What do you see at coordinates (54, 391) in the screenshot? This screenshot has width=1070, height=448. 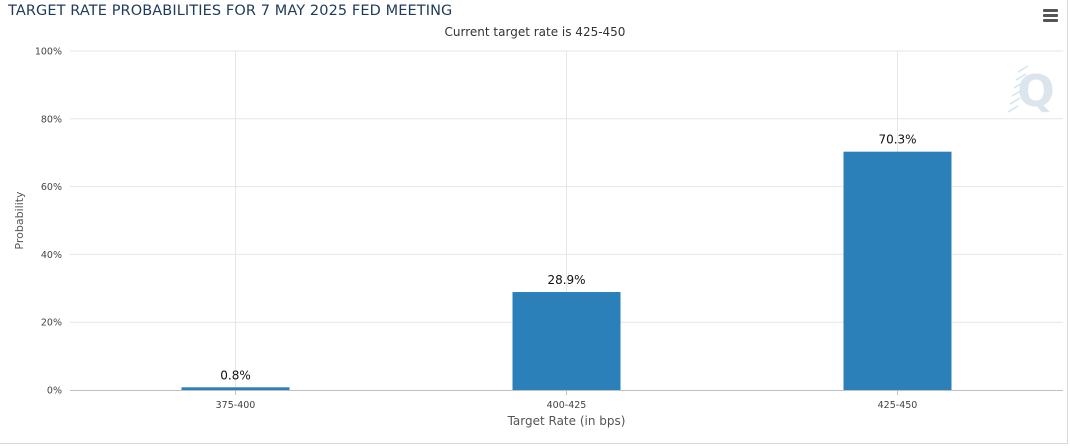 I see `y-tick-label: 0%` at bounding box center [54, 391].